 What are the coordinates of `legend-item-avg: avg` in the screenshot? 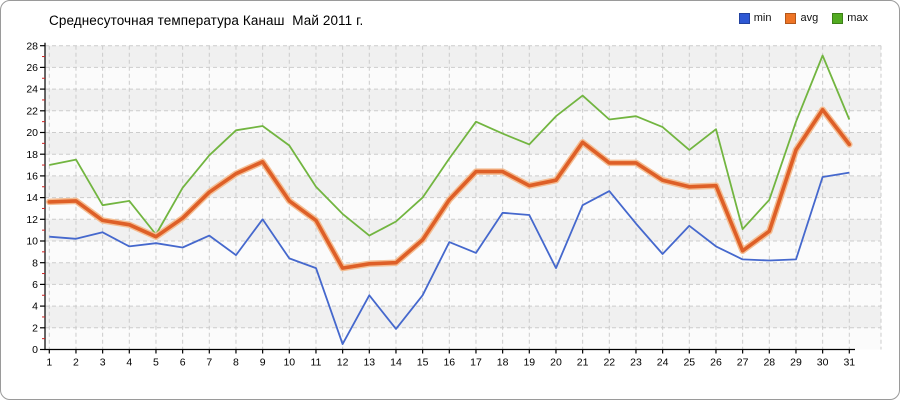 It's located at (801, 18).